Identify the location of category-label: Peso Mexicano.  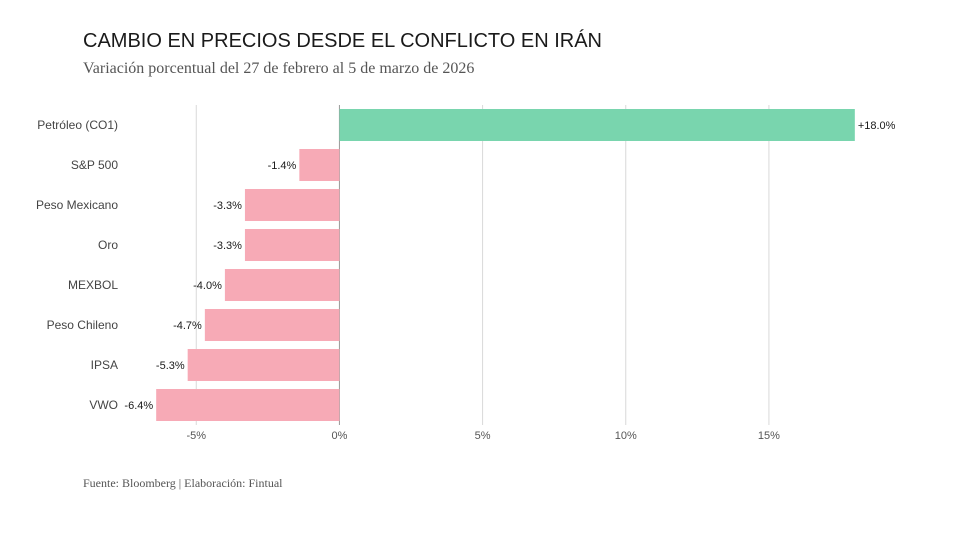
(77, 205).